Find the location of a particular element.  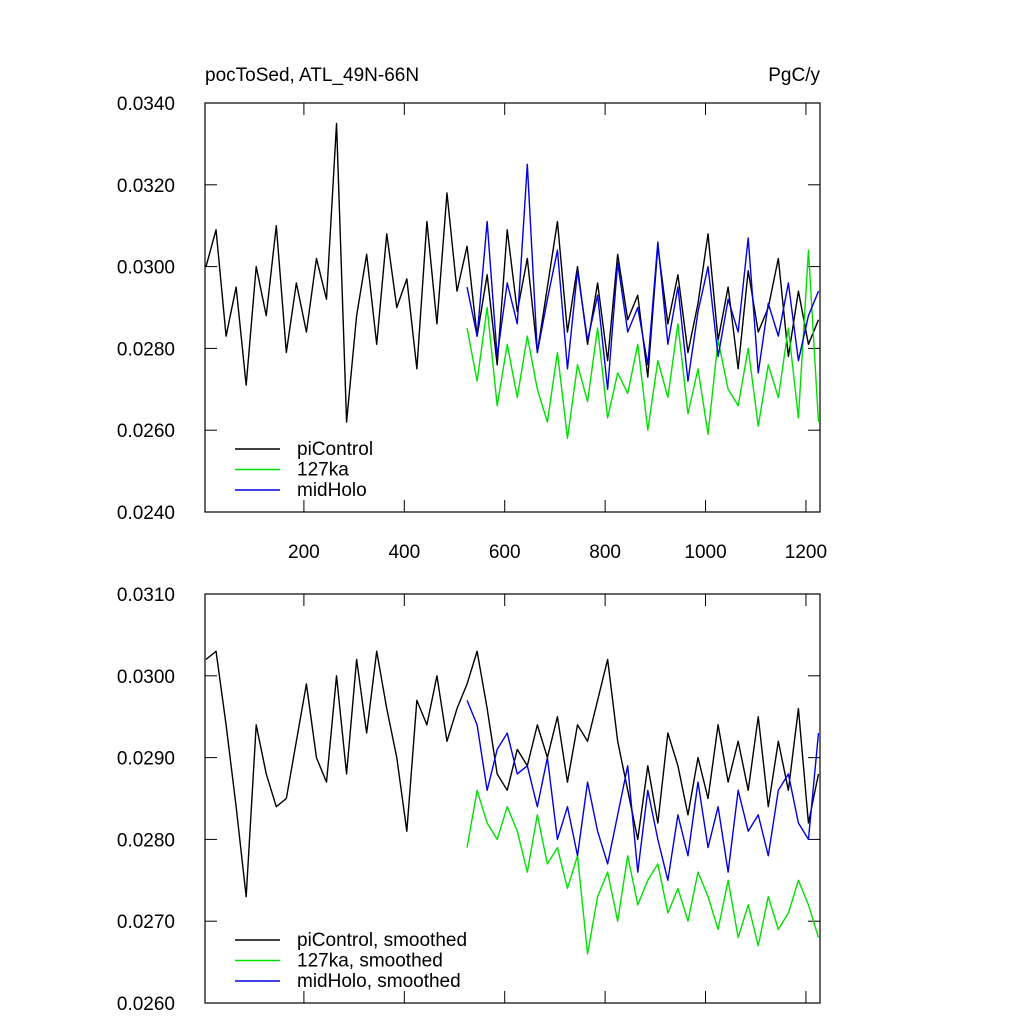

y-tick-label: 0.0240 is located at coordinates (146, 513).